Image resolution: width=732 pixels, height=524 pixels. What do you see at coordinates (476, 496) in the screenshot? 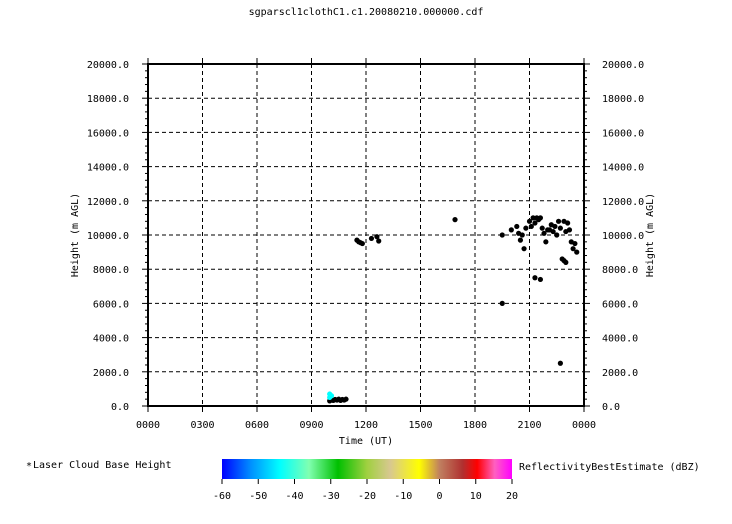
I see `colorbar-tick-label: 10` at bounding box center [476, 496].